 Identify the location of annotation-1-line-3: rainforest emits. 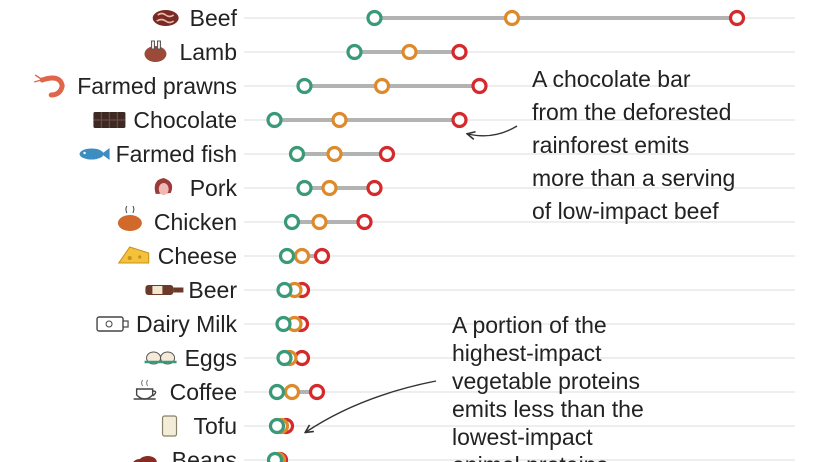
(610, 145).